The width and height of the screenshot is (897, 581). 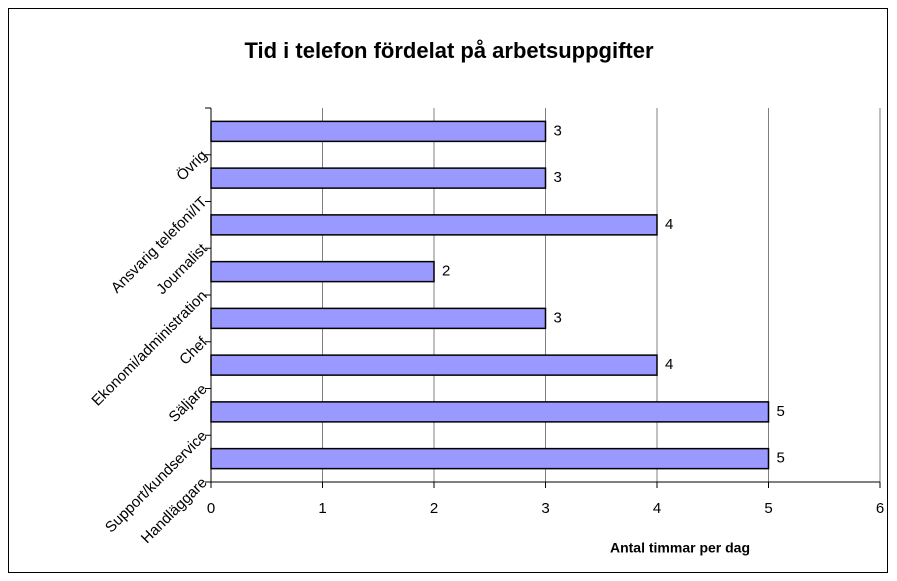 What do you see at coordinates (680, 548) in the screenshot?
I see `x-axis-title: Antal timmar per dag` at bounding box center [680, 548].